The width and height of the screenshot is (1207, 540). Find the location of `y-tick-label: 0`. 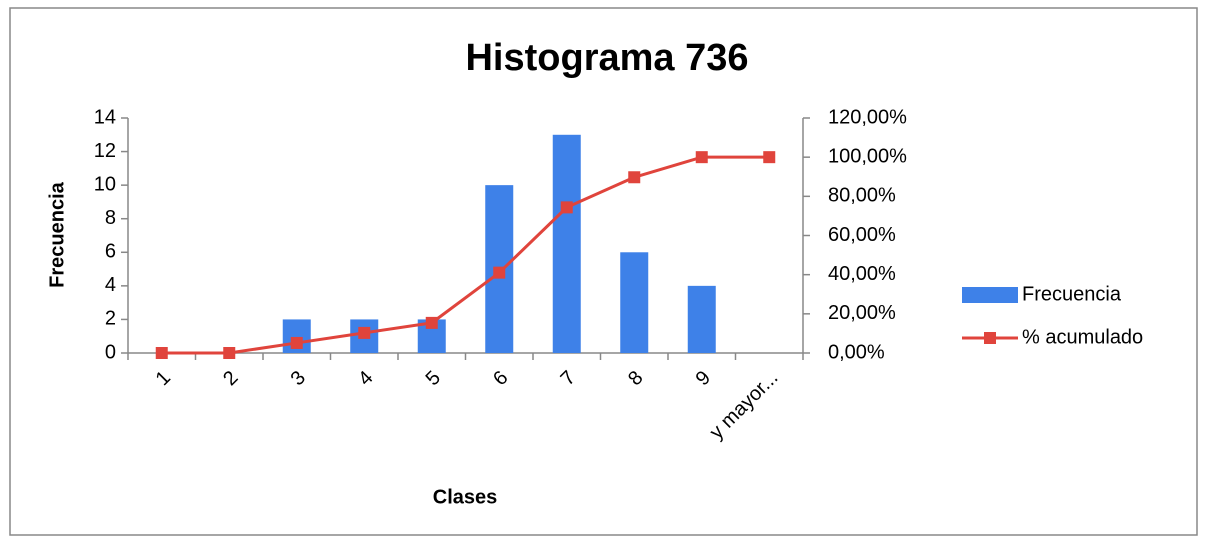

y-tick-label: 0 is located at coordinates (110, 352).